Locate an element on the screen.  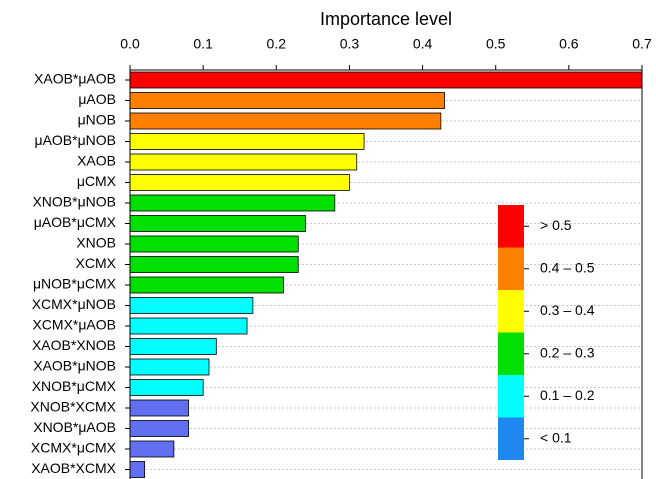
x-tick-label: 0.1 is located at coordinates (203, 44).